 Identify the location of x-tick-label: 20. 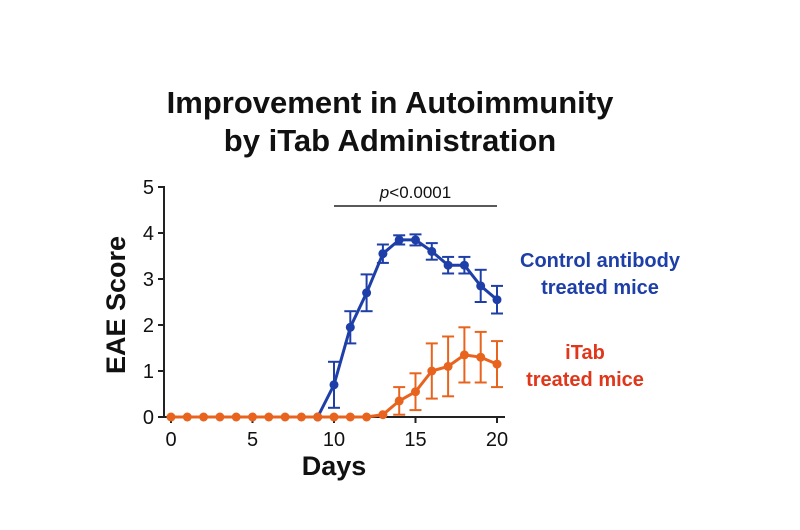
(497, 440).